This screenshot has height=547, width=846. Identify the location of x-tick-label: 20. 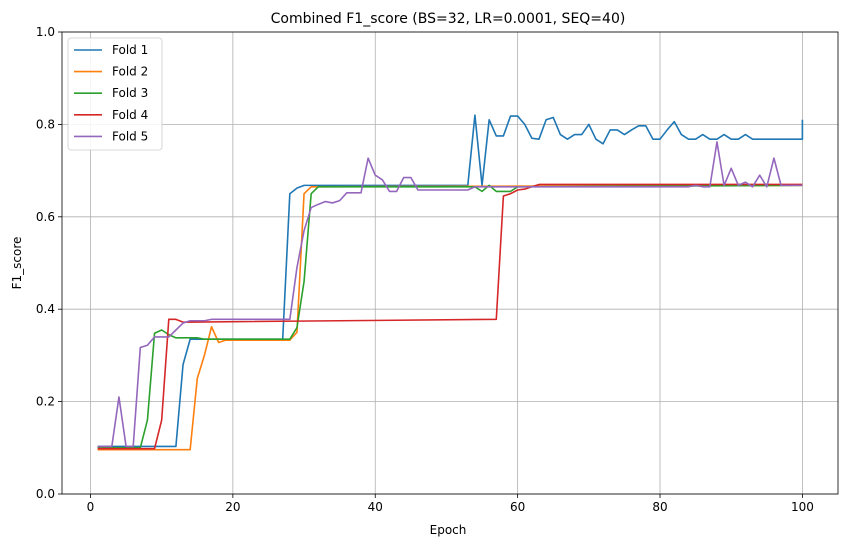
(232, 507).